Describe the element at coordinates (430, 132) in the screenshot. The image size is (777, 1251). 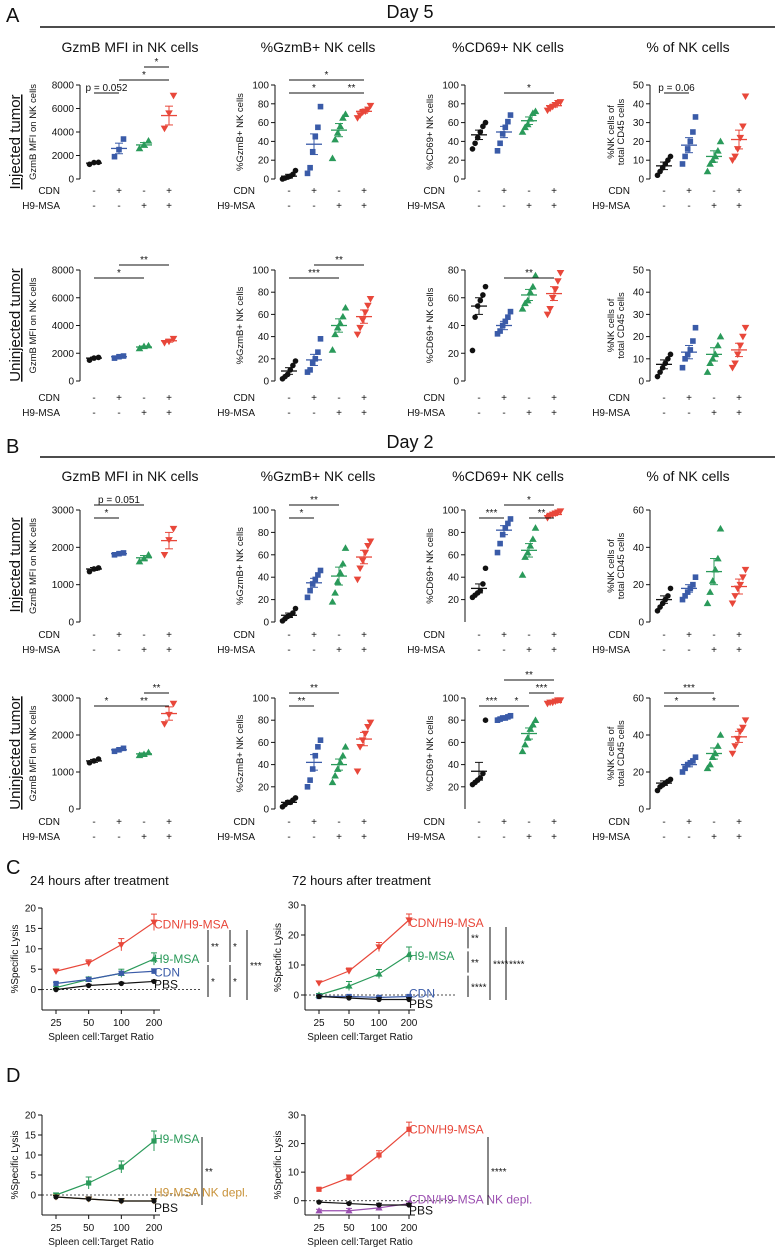
I see `y-axis-label: %CD69+ NK cells` at that location.